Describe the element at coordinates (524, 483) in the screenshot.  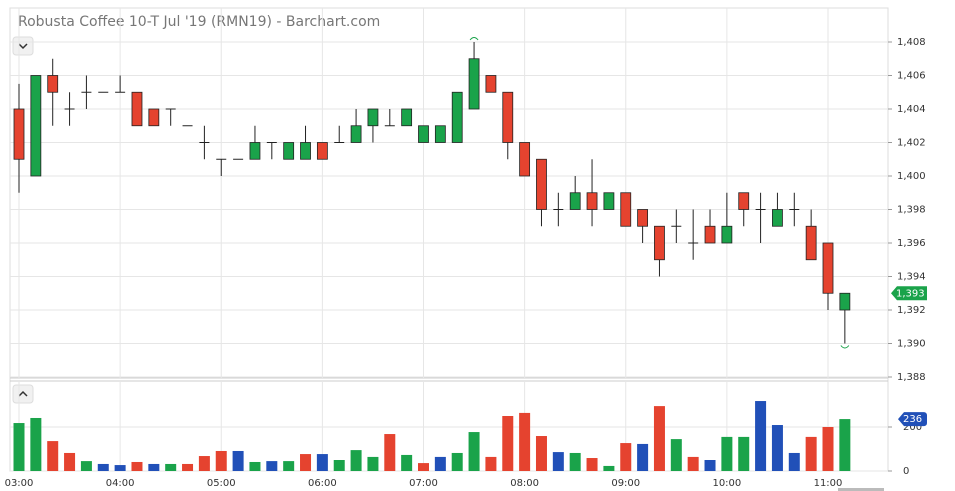
I see `x-tick-label: 08:00` at that location.